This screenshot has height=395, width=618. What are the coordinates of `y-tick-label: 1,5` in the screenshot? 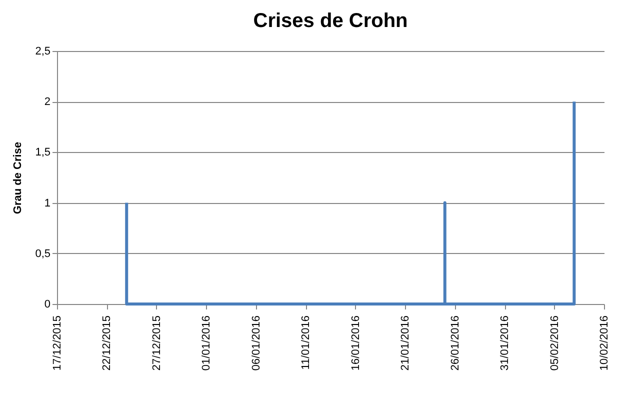 It's located at (42, 152).